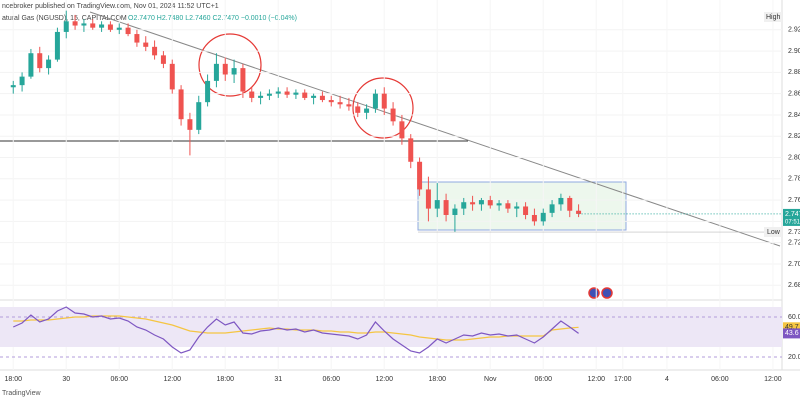 The width and height of the screenshot is (800, 400). Describe the element at coordinates (667, 379) in the screenshot. I see `x-tick-label: 4` at that location.